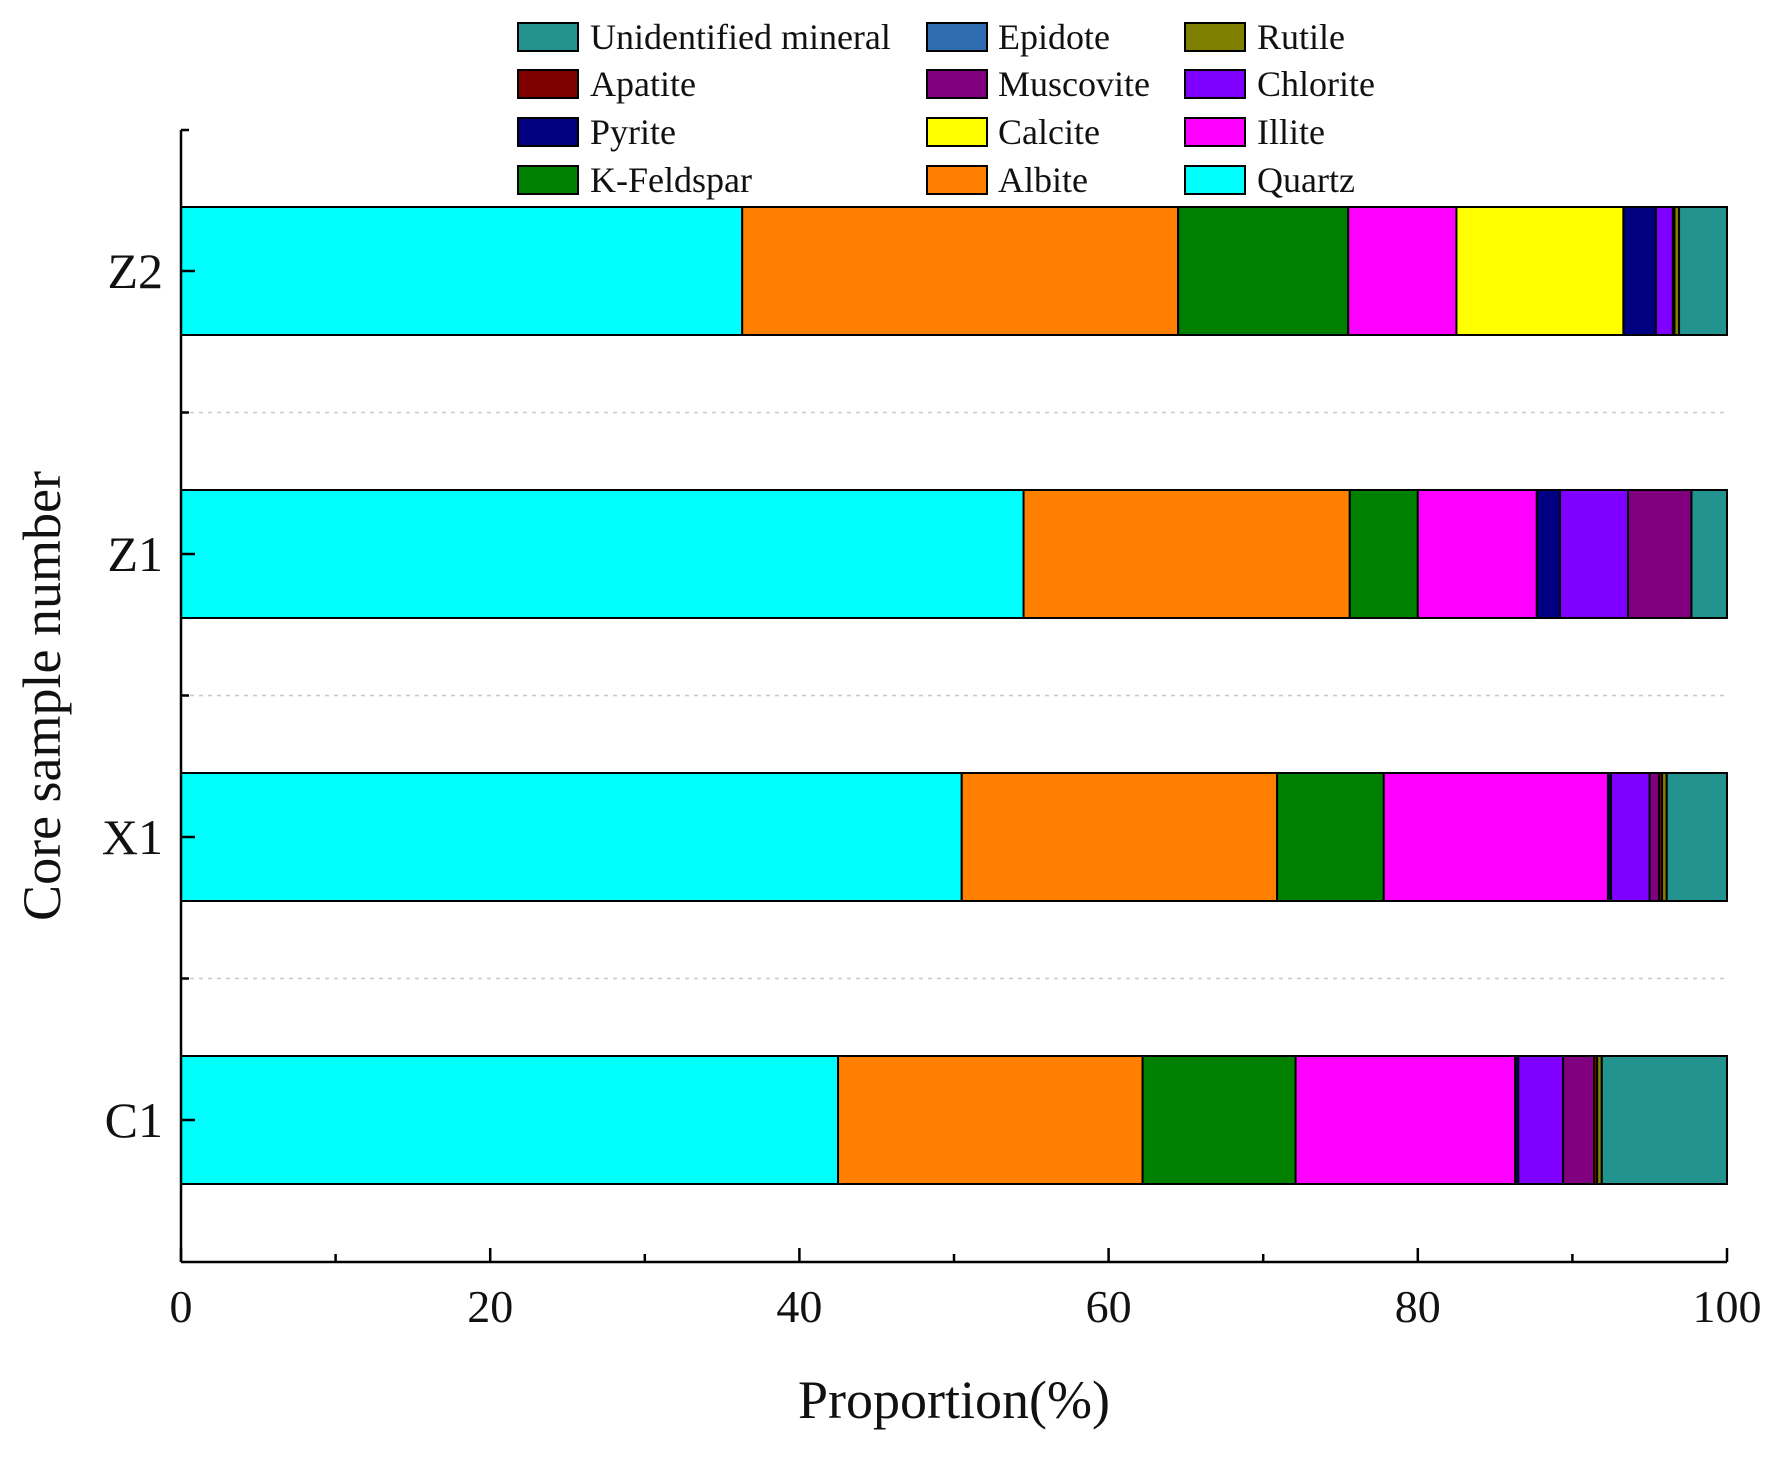 The width and height of the screenshot is (1779, 1460). What do you see at coordinates (1219, 1120) in the screenshot?
I see `bar-segment-c1-k-feldspar` at bounding box center [1219, 1120].